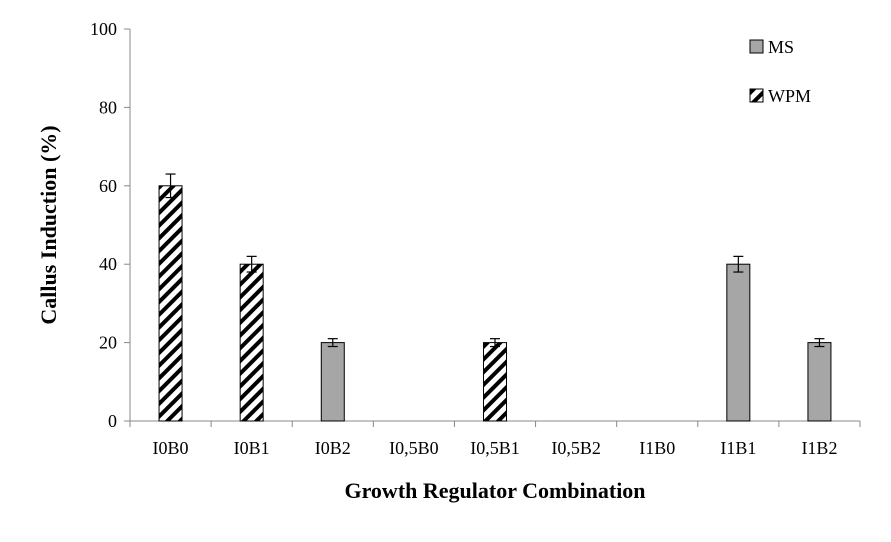  Describe the element at coordinates (108, 264) in the screenshot. I see `y-tick-label: 40` at that location.